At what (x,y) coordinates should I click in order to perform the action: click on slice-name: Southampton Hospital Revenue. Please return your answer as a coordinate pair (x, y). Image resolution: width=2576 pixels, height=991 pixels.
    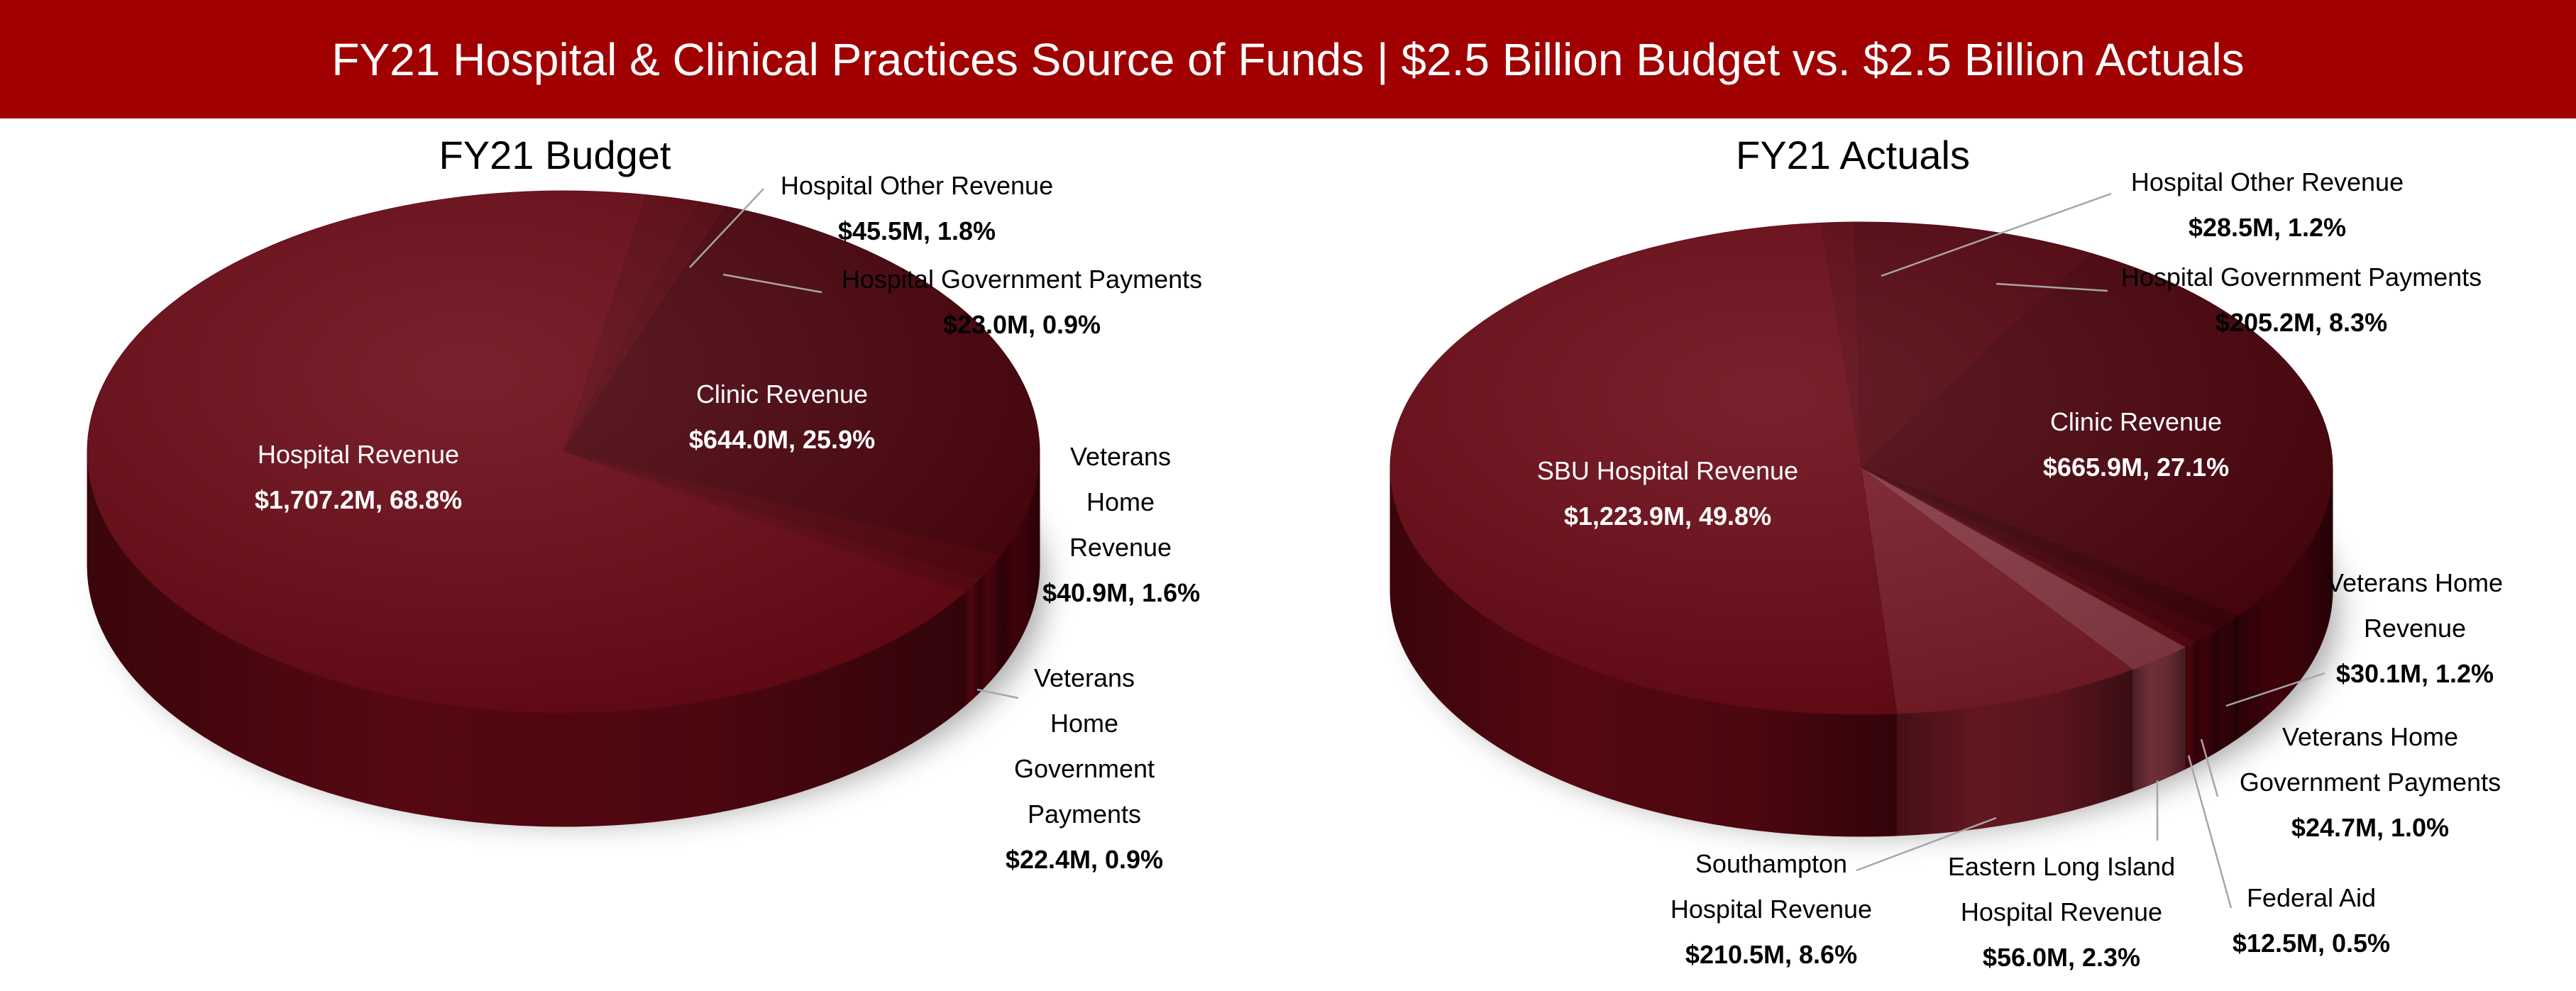
    Looking at the image, I should click on (1771, 886).